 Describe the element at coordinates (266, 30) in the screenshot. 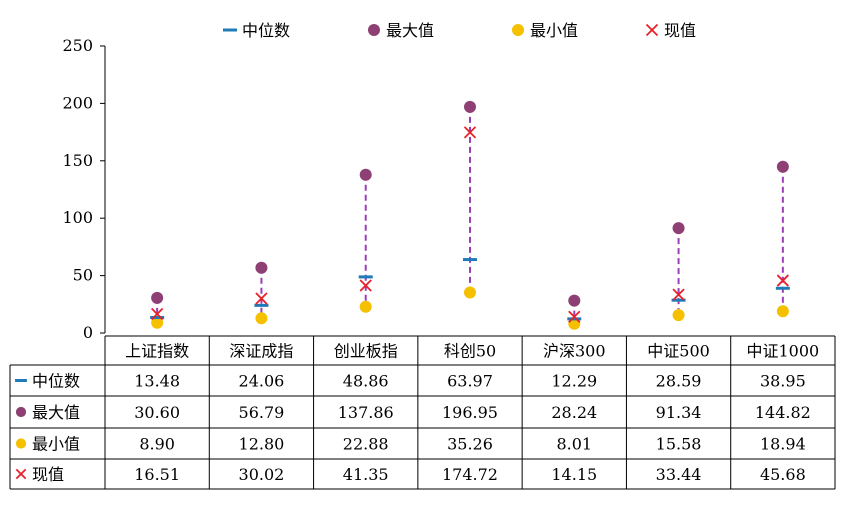

I see `legend-label-0: 中位数` at that location.